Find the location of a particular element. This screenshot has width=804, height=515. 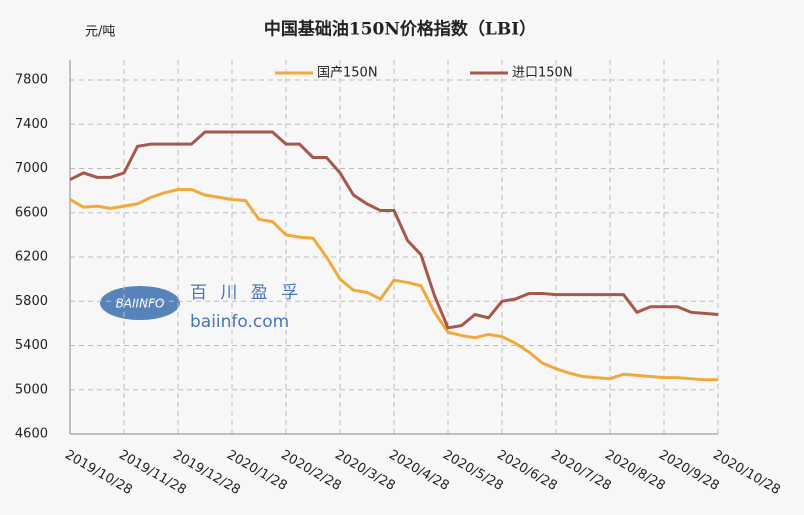

site: baiinfo.com is located at coordinates (239, 322).